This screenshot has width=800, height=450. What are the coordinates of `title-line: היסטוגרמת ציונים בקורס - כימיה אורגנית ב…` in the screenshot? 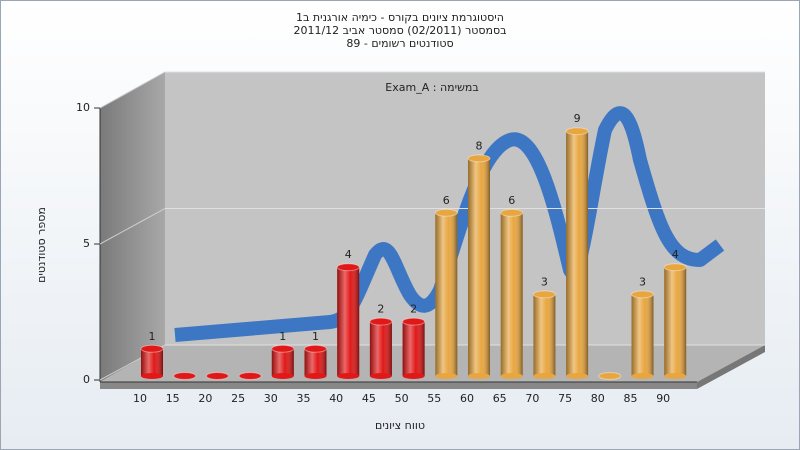 It's located at (400, 17).